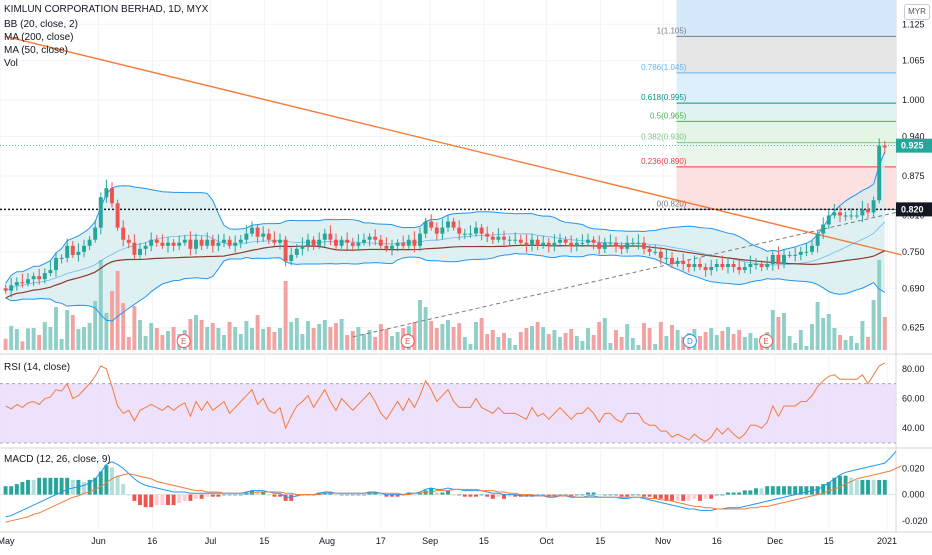  I want to click on legend-vol: Vol, so click(11, 63).